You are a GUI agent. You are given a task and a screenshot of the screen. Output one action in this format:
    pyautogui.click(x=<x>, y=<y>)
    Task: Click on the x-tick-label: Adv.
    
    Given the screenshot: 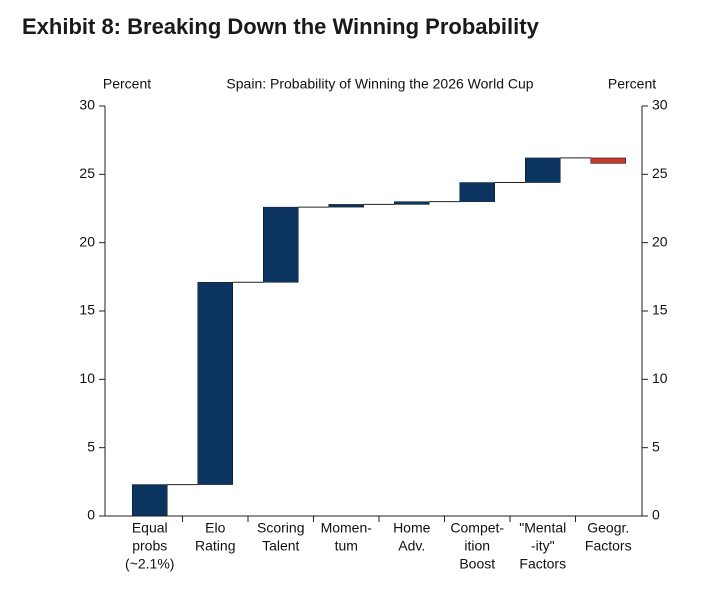 What is the action you would take?
    pyautogui.click(x=411, y=546)
    